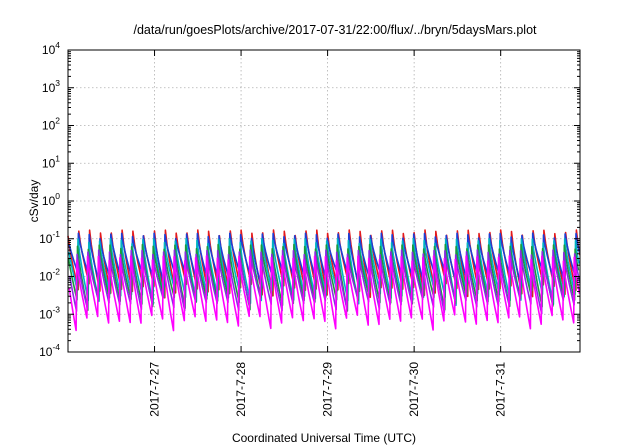 This screenshot has height=448, width=640. Describe the element at coordinates (51, 124) in the screenshot. I see `y-tick-label: 10²` at that location.